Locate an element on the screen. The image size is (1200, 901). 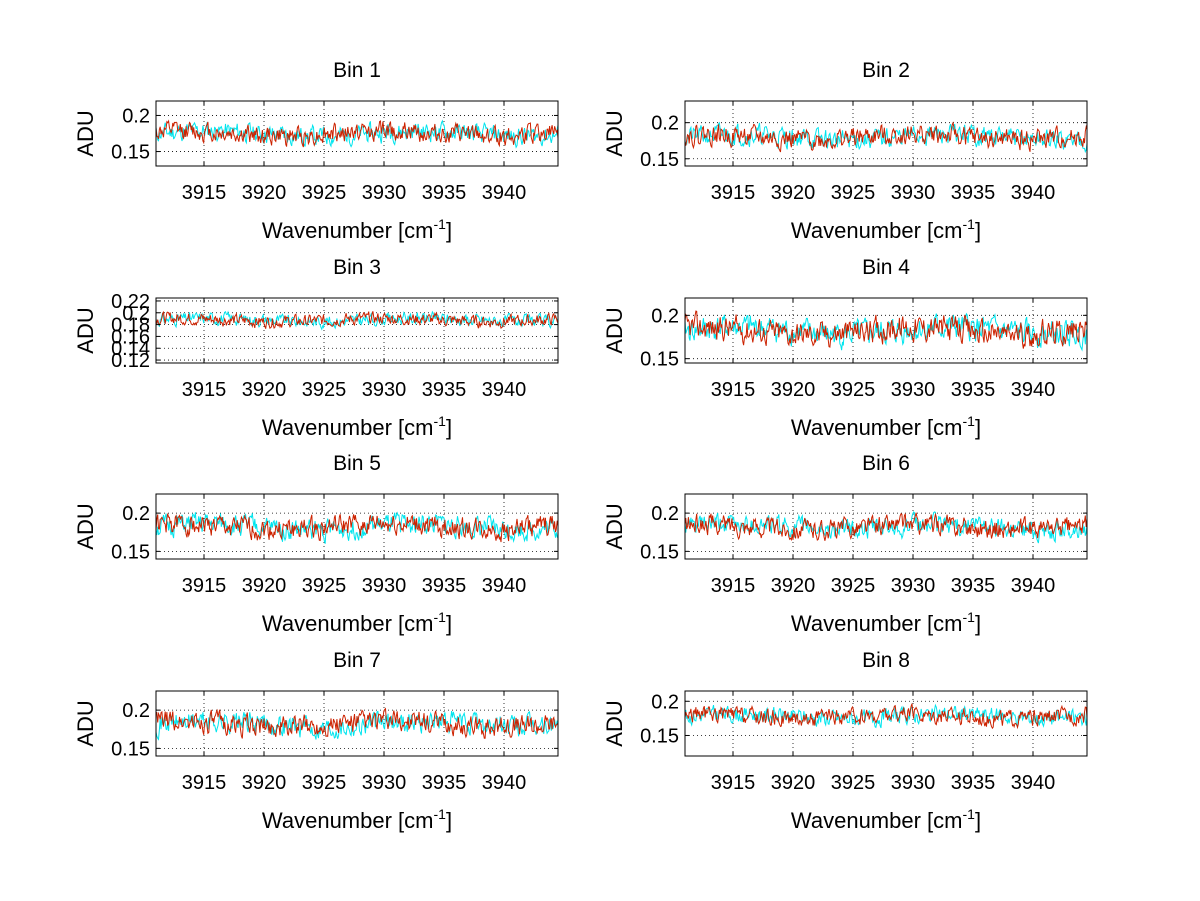
subplot-title: Bin 1 is located at coordinates (357, 70).